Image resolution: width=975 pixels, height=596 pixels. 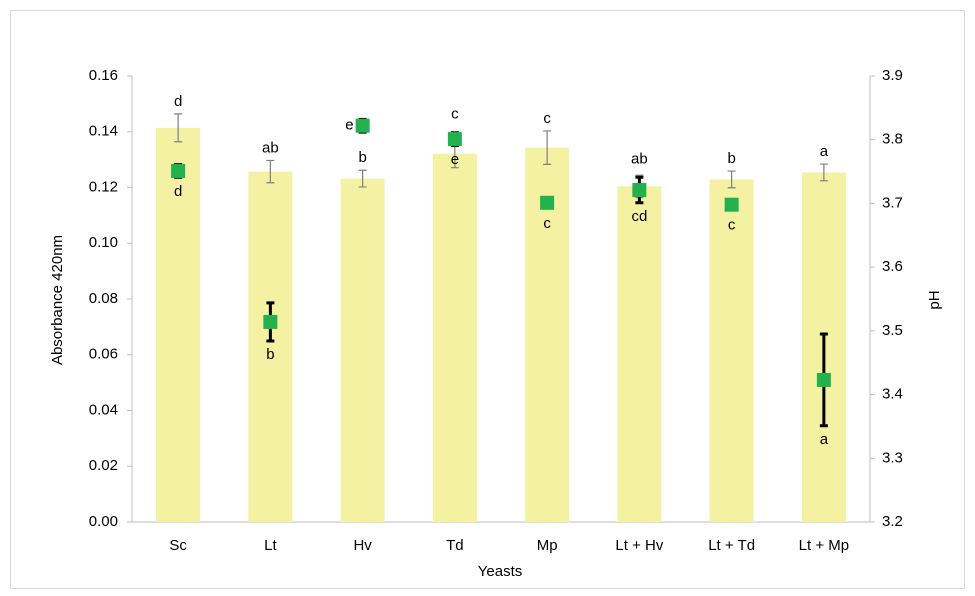 I want to click on point-letter: d, so click(x=178, y=191).